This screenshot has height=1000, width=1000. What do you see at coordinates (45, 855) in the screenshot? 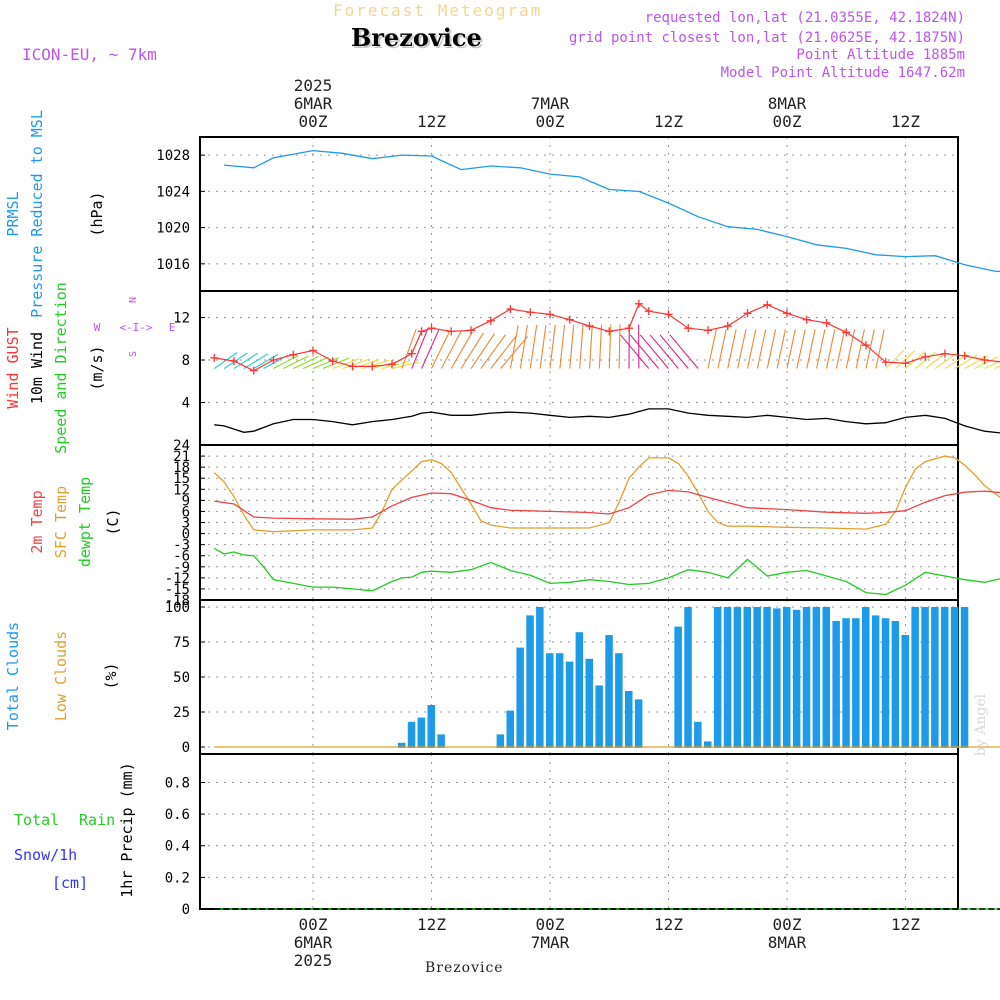
I see `legend-snow: Snow/1h` at bounding box center [45, 855].